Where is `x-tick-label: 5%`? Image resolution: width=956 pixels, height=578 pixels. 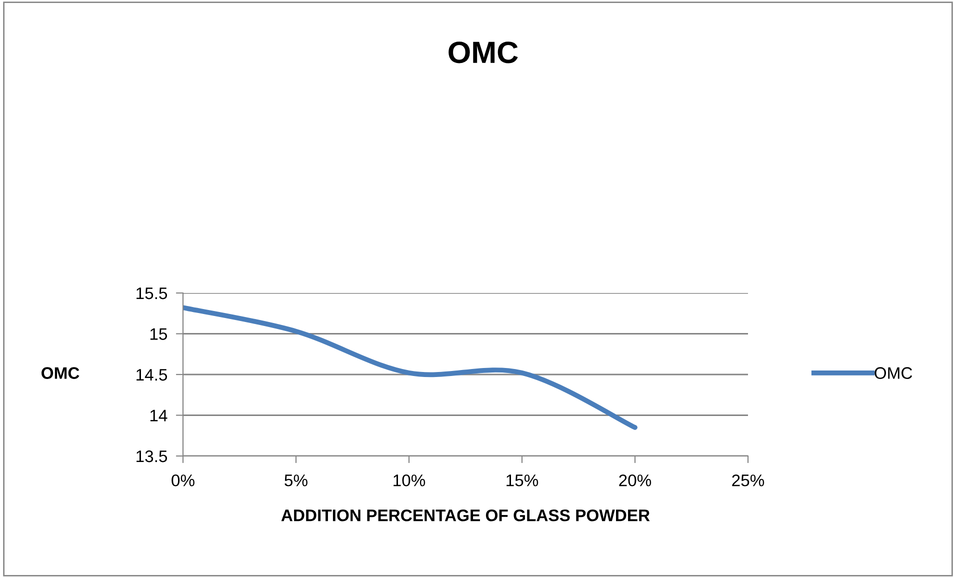
x-tick-label: 5% is located at coordinates (296, 480).